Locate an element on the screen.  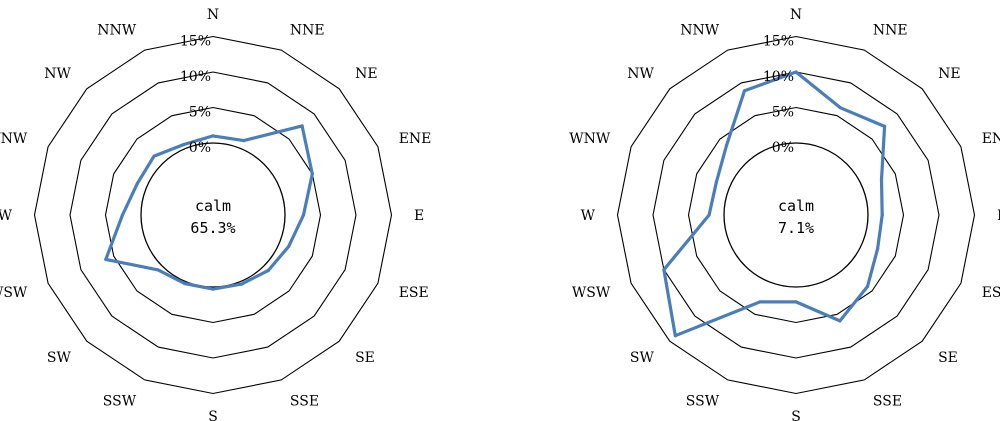
calm-value: 65.3% is located at coordinates (212, 228).